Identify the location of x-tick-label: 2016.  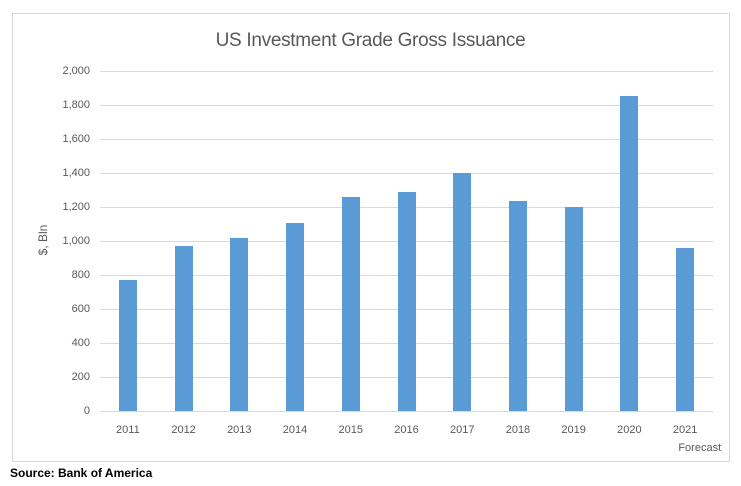
(406, 430).